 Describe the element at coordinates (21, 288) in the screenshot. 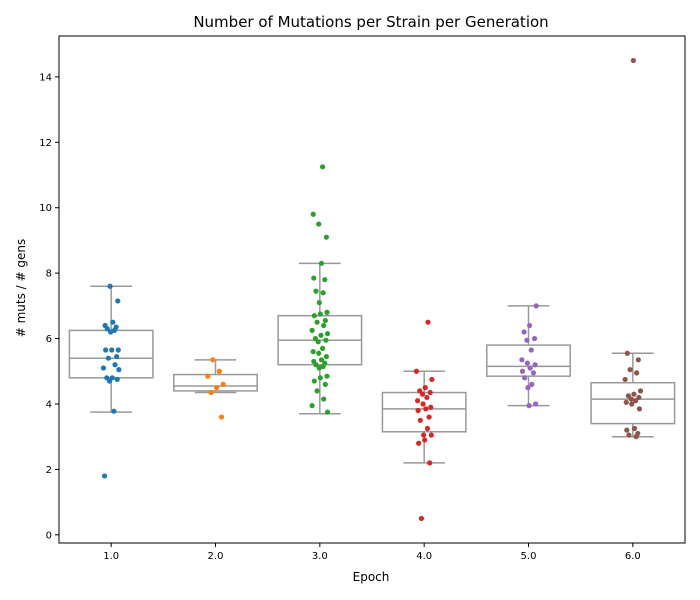

I see `y-axis-label: # muts / # gens` at that location.